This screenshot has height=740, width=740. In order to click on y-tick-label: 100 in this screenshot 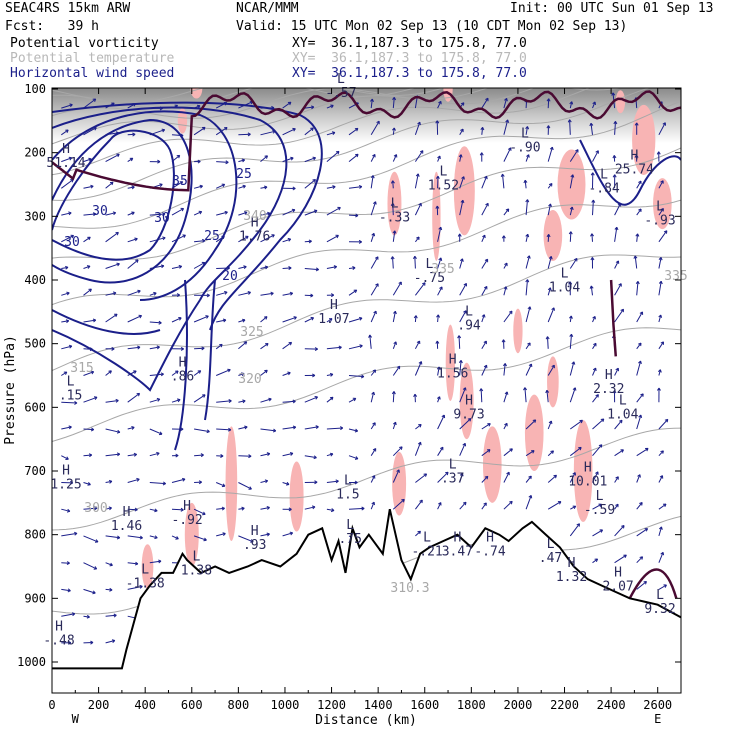, I will do `click(35, 89)`.